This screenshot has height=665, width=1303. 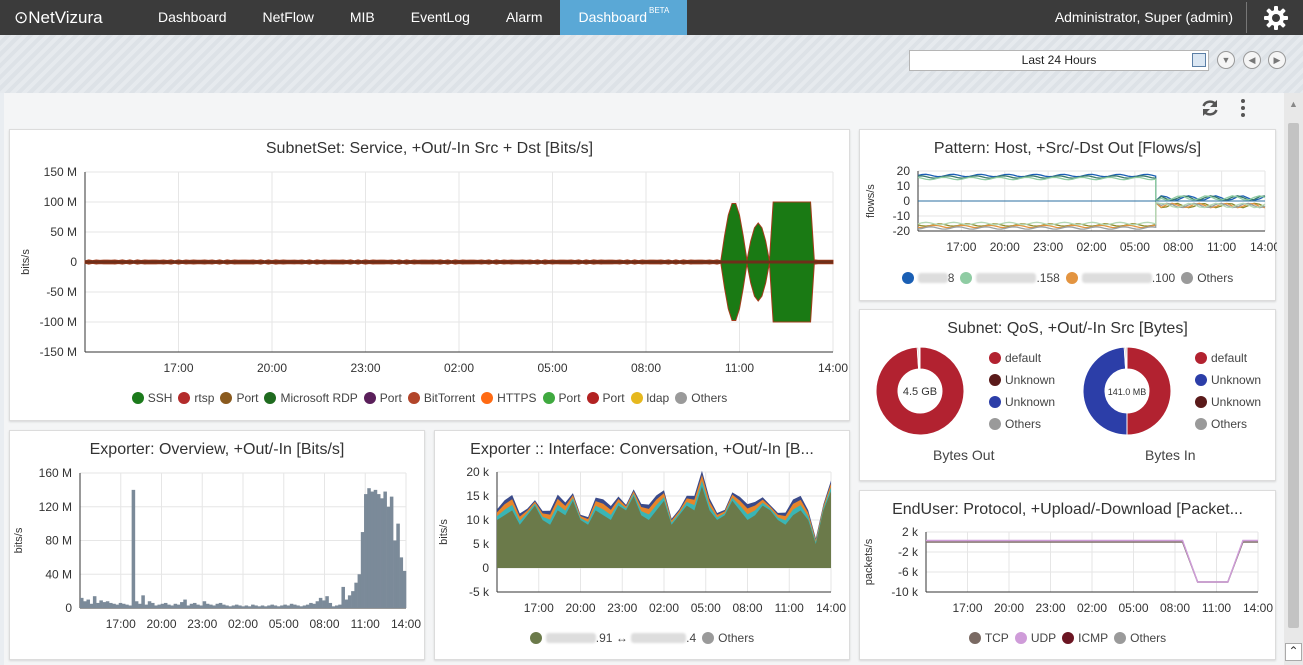 I want to click on scroll-up-icon: ▲, so click(x=1293, y=104).